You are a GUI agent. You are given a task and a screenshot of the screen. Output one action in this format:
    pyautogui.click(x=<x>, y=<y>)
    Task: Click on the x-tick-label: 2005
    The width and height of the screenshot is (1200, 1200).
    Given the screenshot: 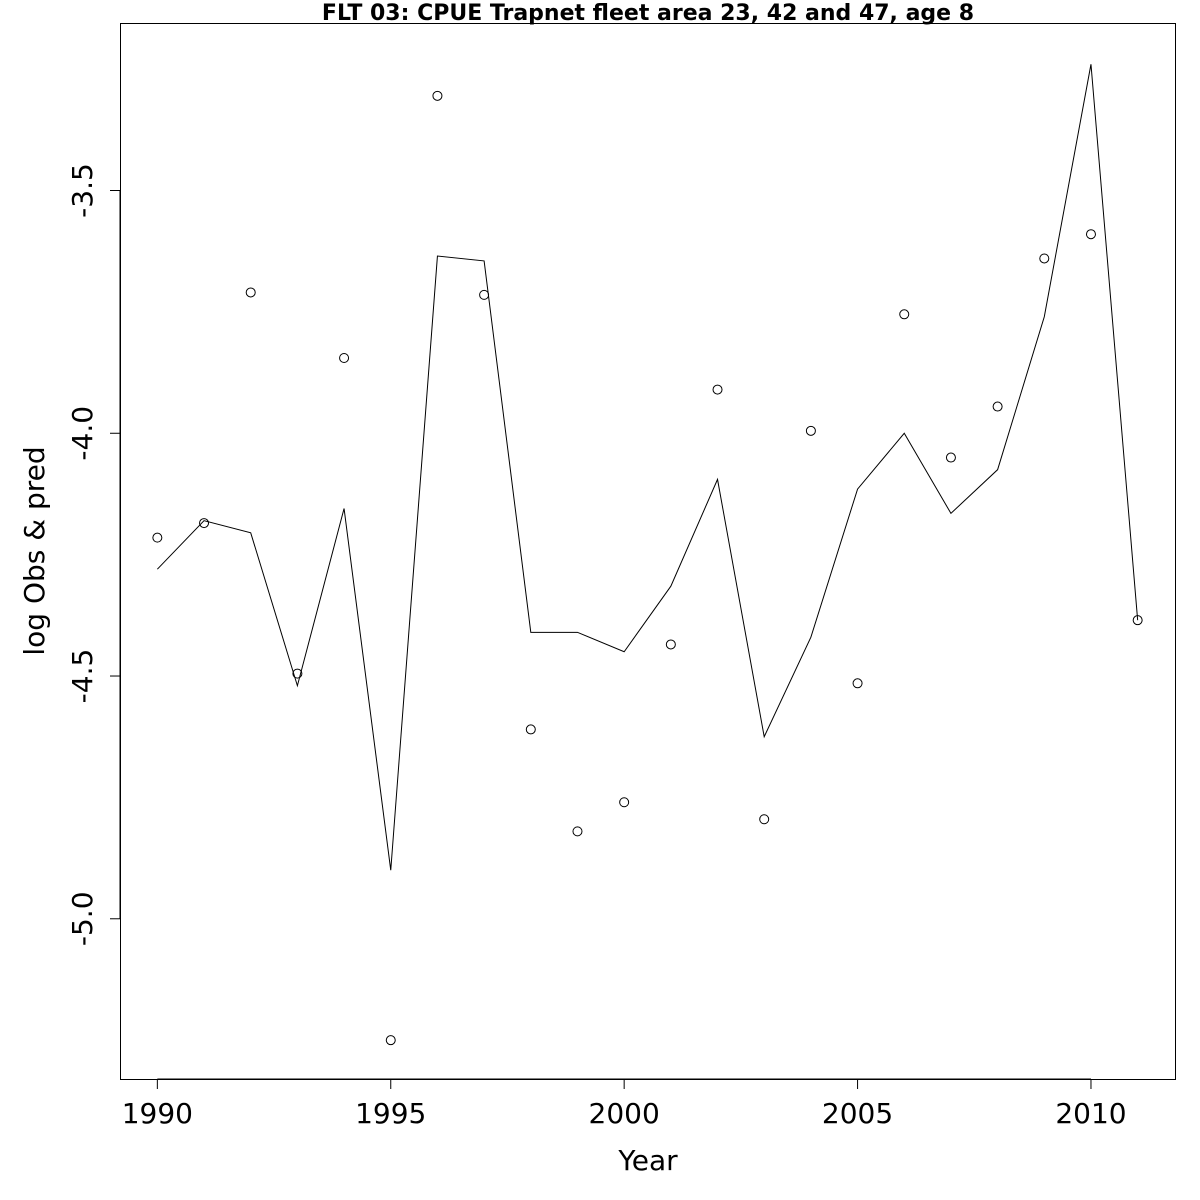 What is the action you would take?
    pyautogui.click(x=857, y=1113)
    